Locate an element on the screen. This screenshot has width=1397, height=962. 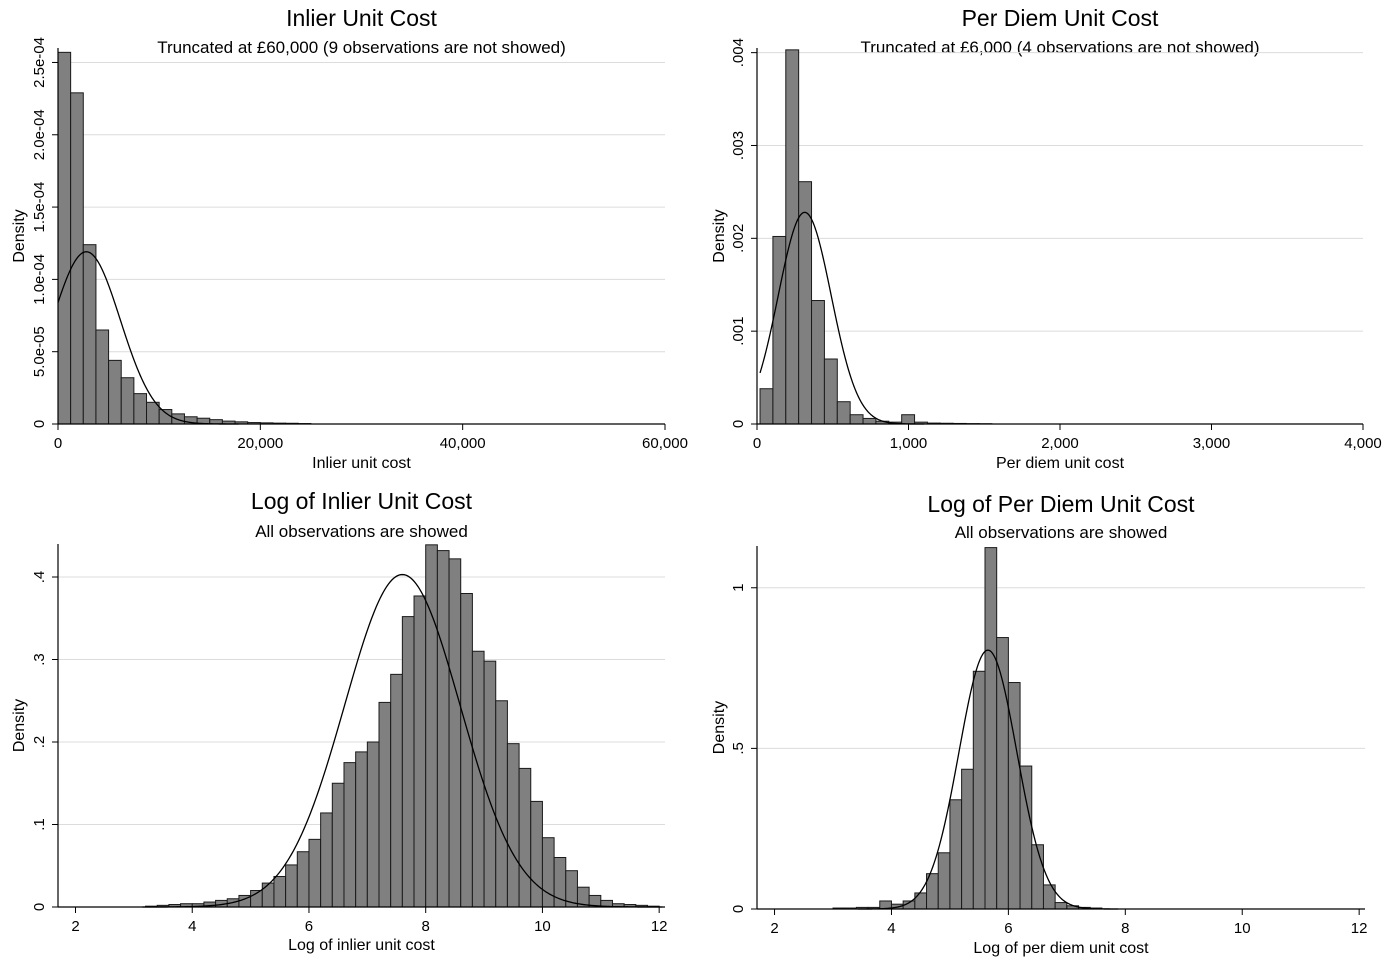
x-tick-label: 4 is located at coordinates (891, 928).